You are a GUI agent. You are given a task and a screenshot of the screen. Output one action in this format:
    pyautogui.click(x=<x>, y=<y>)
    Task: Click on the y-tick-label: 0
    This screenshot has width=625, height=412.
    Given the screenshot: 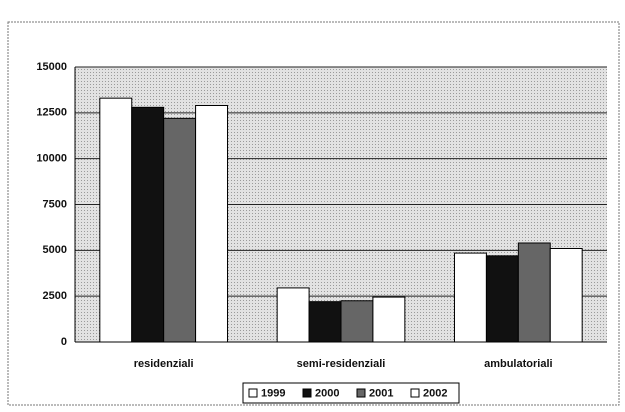 What is the action you would take?
    pyautogui.click(x=64, y=342)
    